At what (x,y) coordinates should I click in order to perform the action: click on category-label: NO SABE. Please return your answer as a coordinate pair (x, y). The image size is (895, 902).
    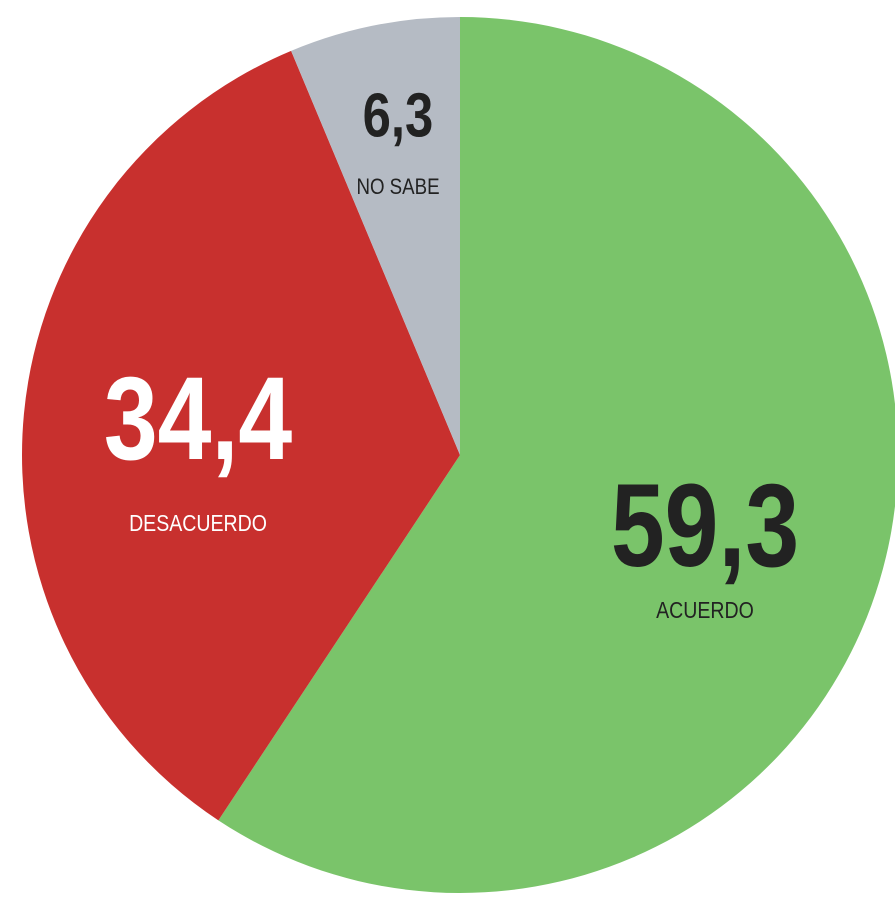
    Looking at the image, I should click on (397, 187).